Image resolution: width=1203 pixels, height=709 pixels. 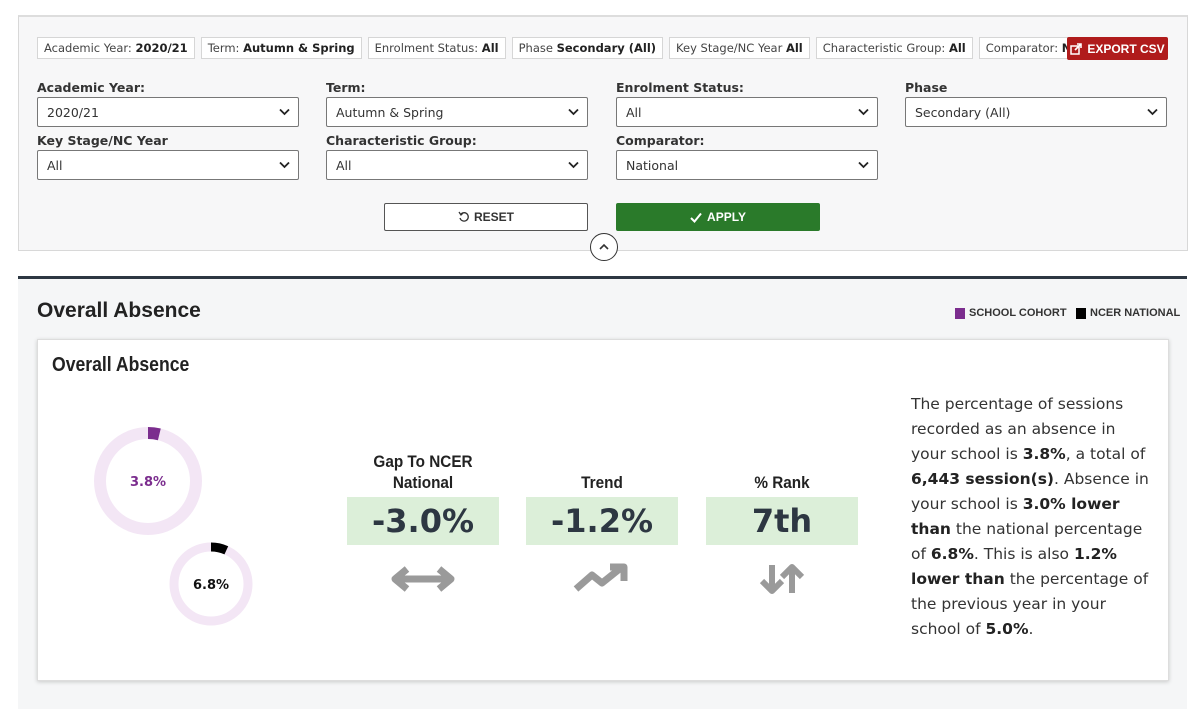 I want to click on filter-select: 2020/21, so click(x=168, y=112).